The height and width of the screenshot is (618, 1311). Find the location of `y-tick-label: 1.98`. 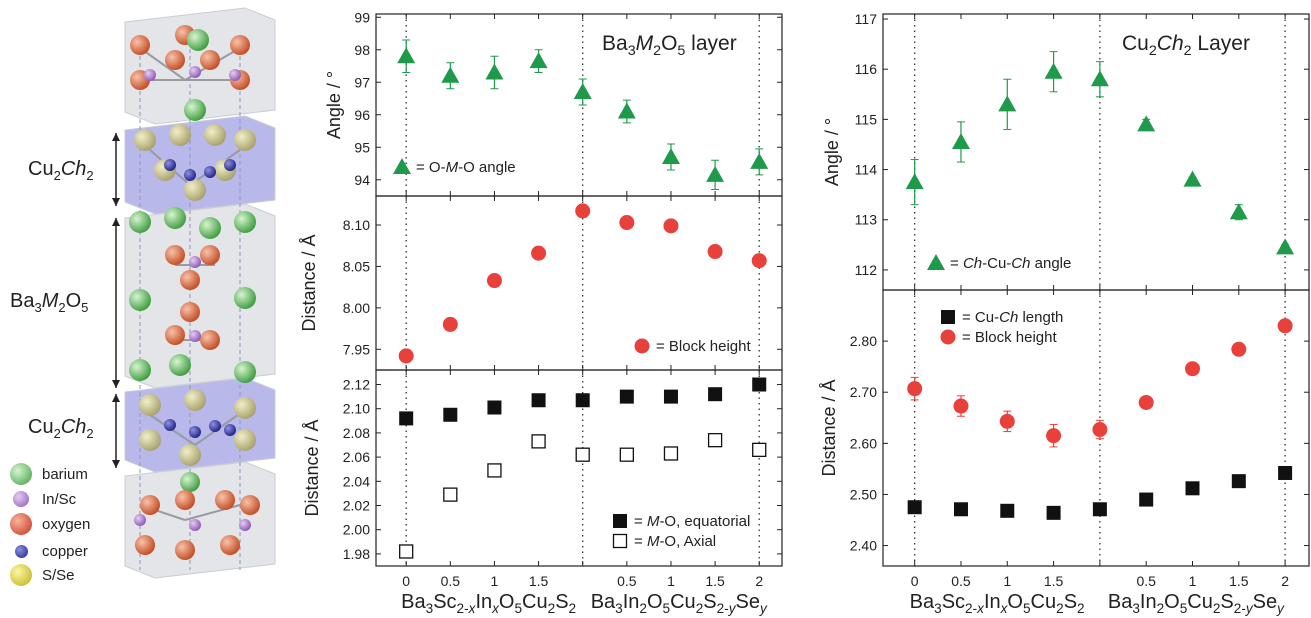

y-tick-label: 1.98 is located at coordinates (356, 554).